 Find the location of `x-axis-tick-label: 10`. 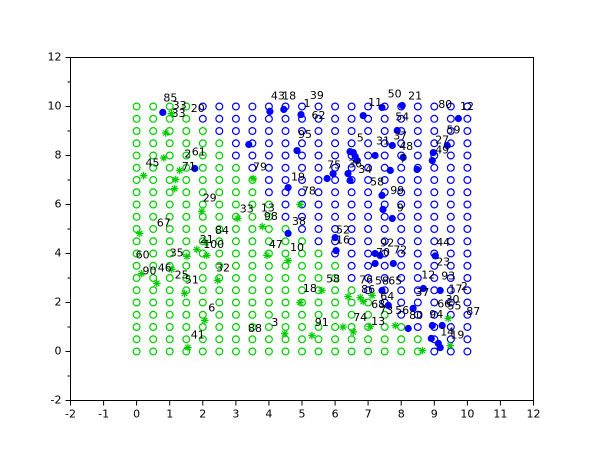

x-axis-tick-label: 10 is located at coordinates (467, 414).